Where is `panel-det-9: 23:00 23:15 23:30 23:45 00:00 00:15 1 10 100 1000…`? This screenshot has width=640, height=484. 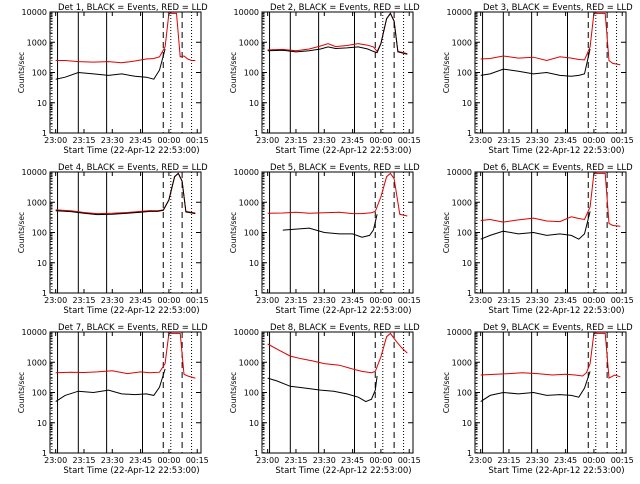 panel-det-9: 23:00 23:15 23:30 23:45 00:00 00:15 1 10 100 1000… is located at coordinates (538, 399).